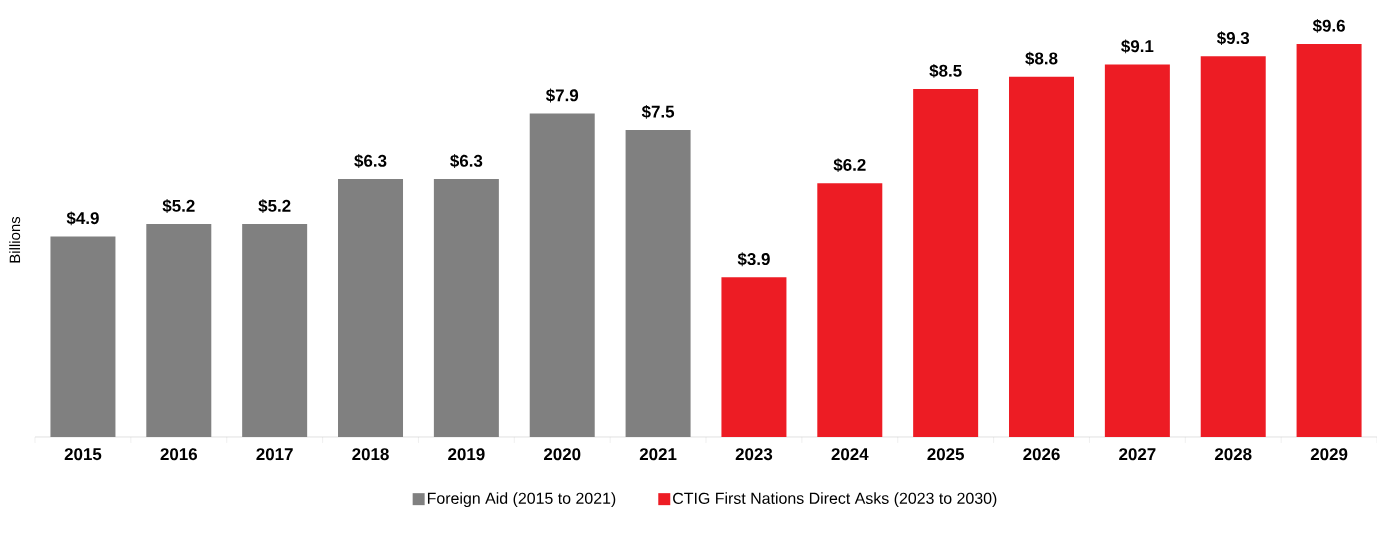 The image size is (1377, 540). I want to click on data-label: $9.1, so click(1137, 46).